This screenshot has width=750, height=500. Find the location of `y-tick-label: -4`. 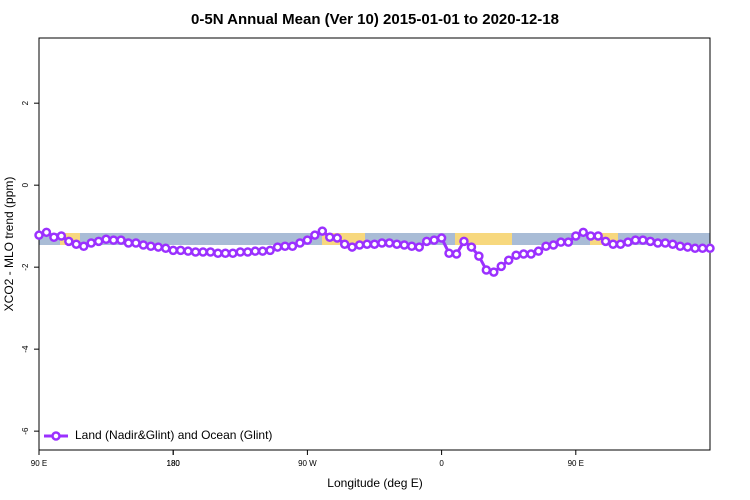

y-tick-label: -4 is located at coordinates (25, 349).